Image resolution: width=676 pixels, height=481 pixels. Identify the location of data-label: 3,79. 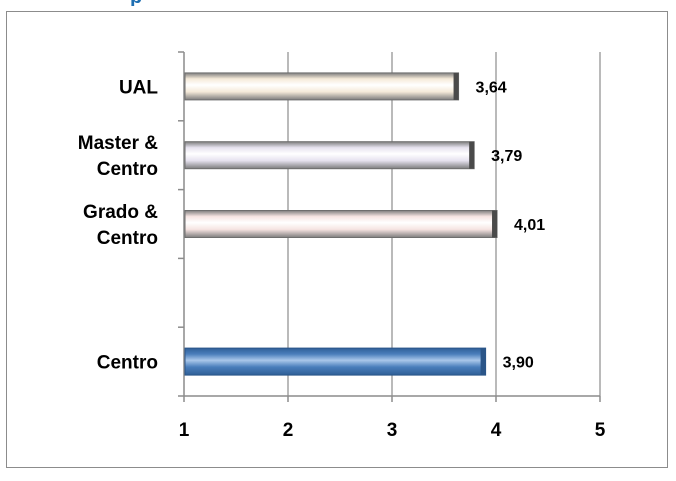
(506, 156).